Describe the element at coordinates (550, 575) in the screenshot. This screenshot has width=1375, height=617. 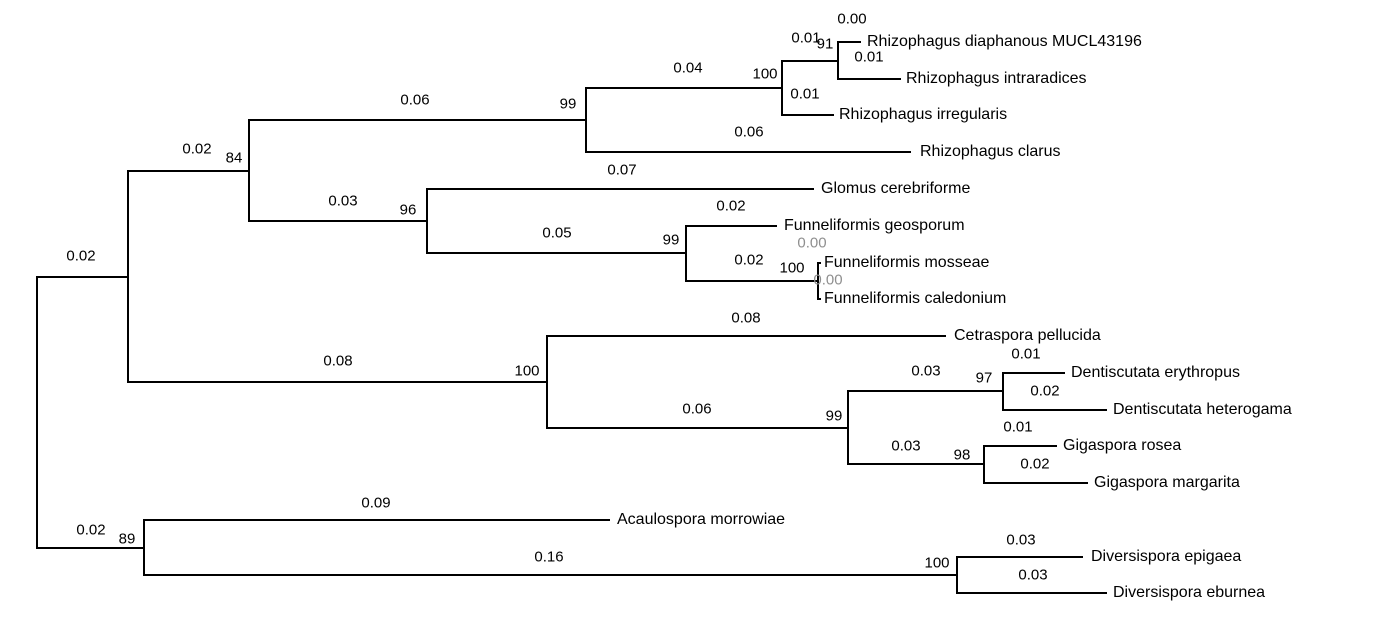
I see `branch-diversispora-clade` at that location.